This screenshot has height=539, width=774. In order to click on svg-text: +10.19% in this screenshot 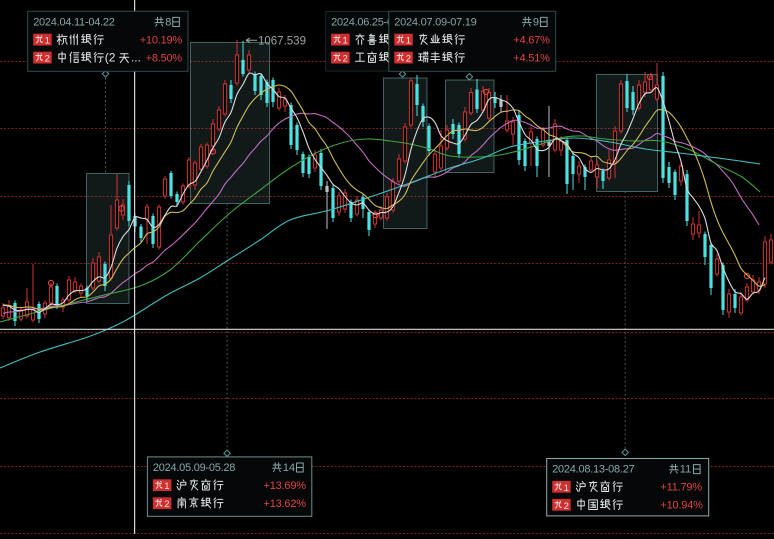, I will do `click(161, 41)`.